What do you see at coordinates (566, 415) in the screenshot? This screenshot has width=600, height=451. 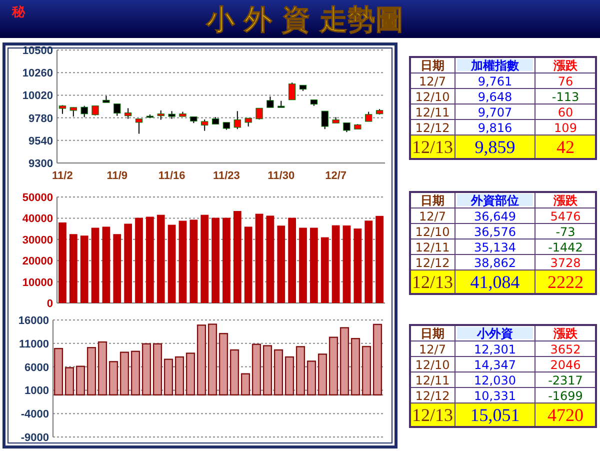 I see `text: 4720` at bounding box center [566, 415].